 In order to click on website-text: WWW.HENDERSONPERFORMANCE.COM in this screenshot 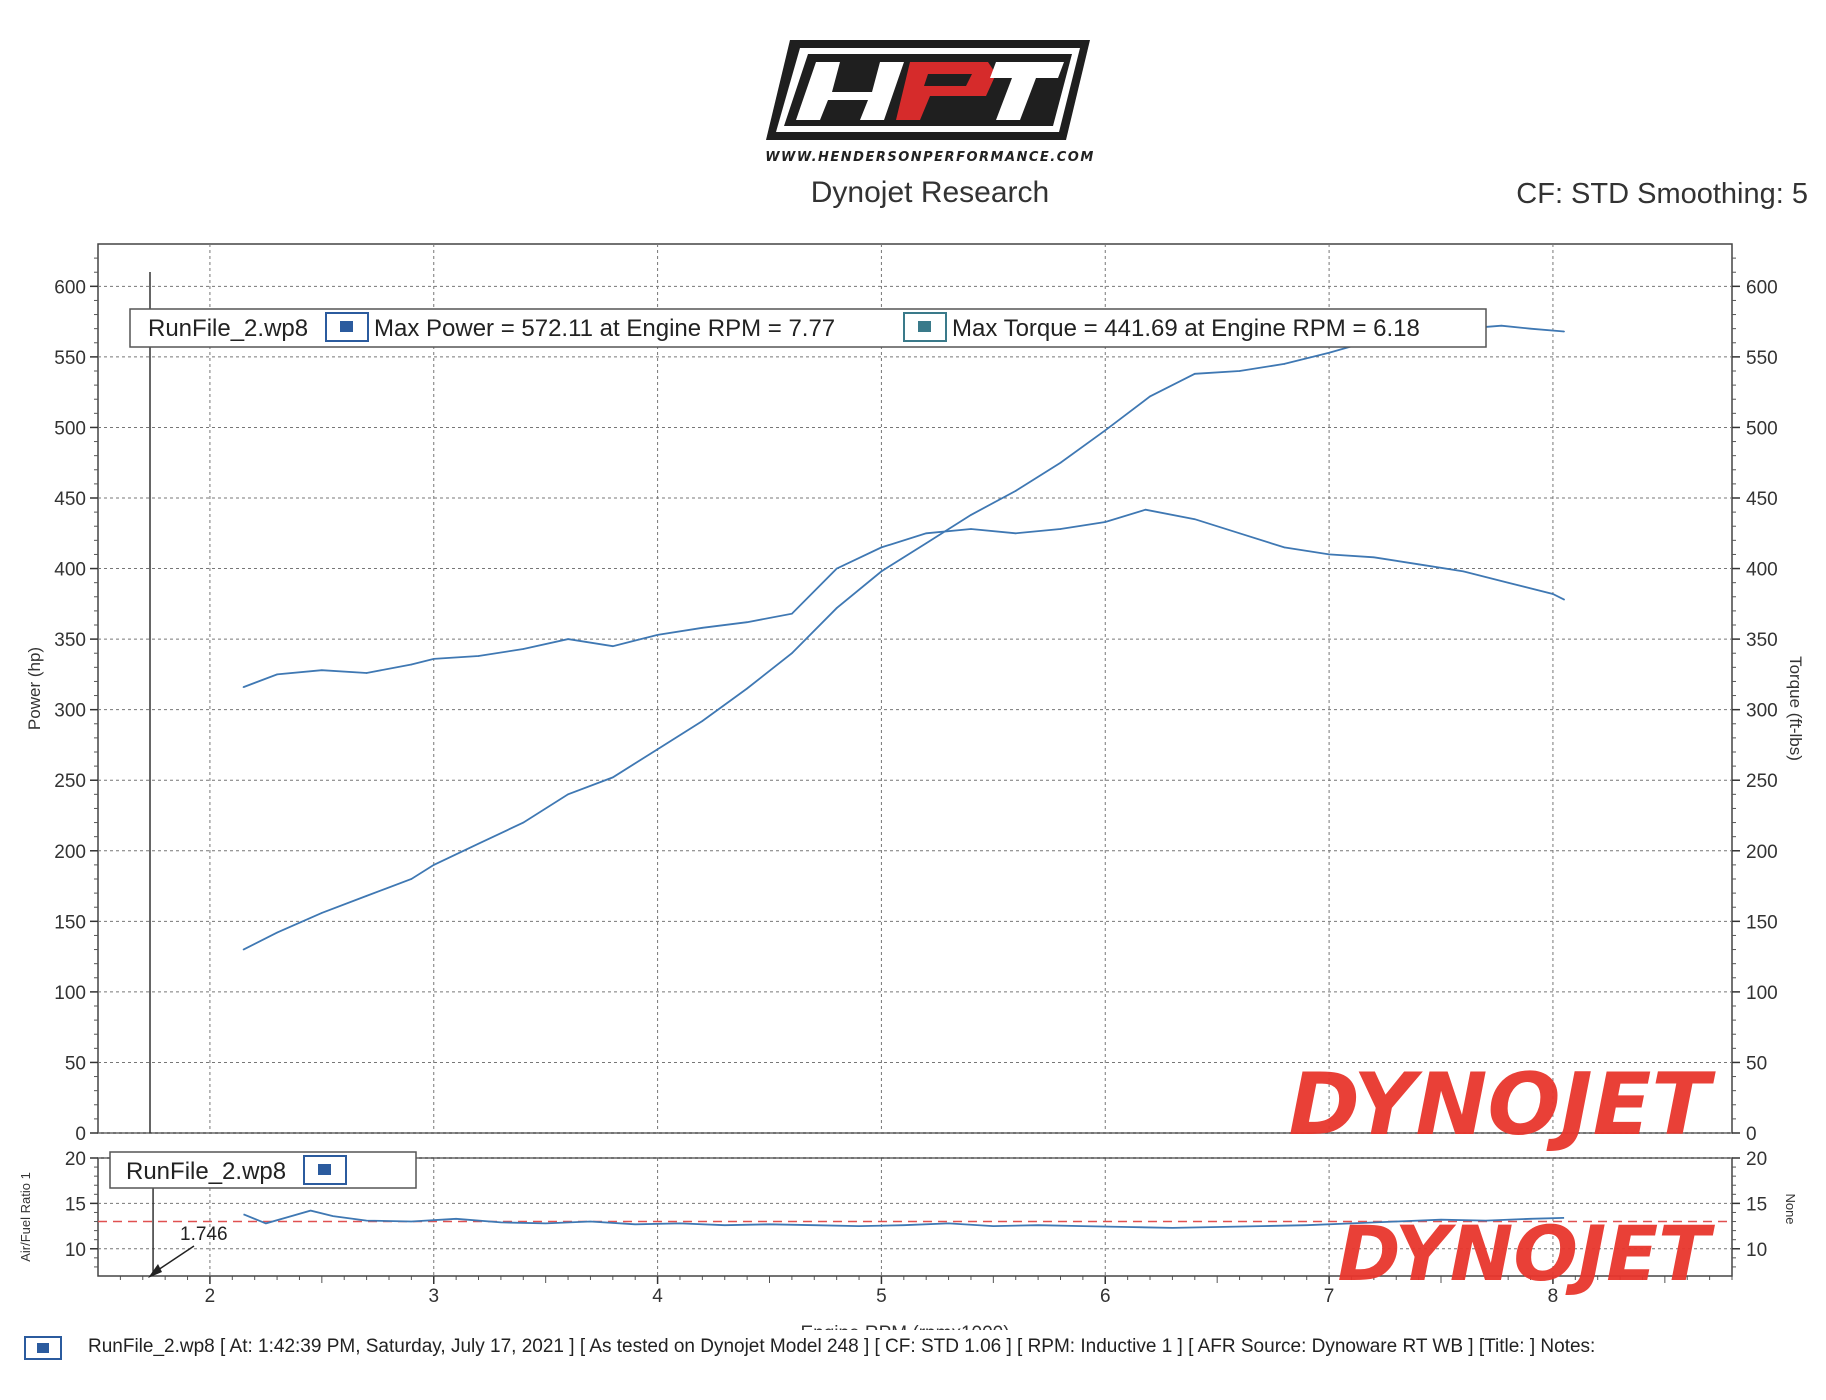, I will do `click(930, 157)`.